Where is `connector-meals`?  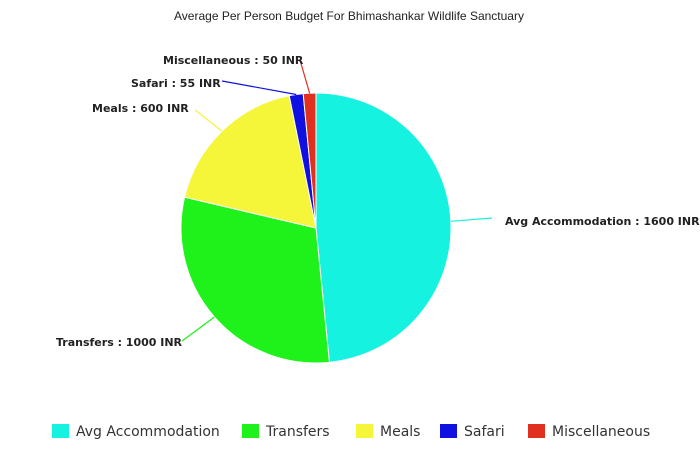
connector-meals is located at coordinates (208, 120).